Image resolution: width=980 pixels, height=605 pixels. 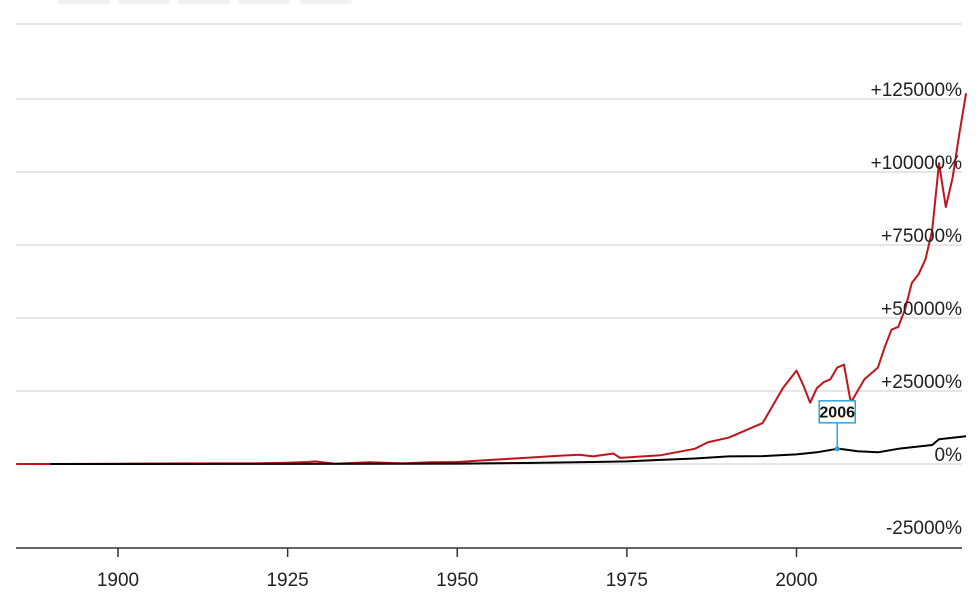 I want to click on year-marker-dot, so click(x=837, y=449).